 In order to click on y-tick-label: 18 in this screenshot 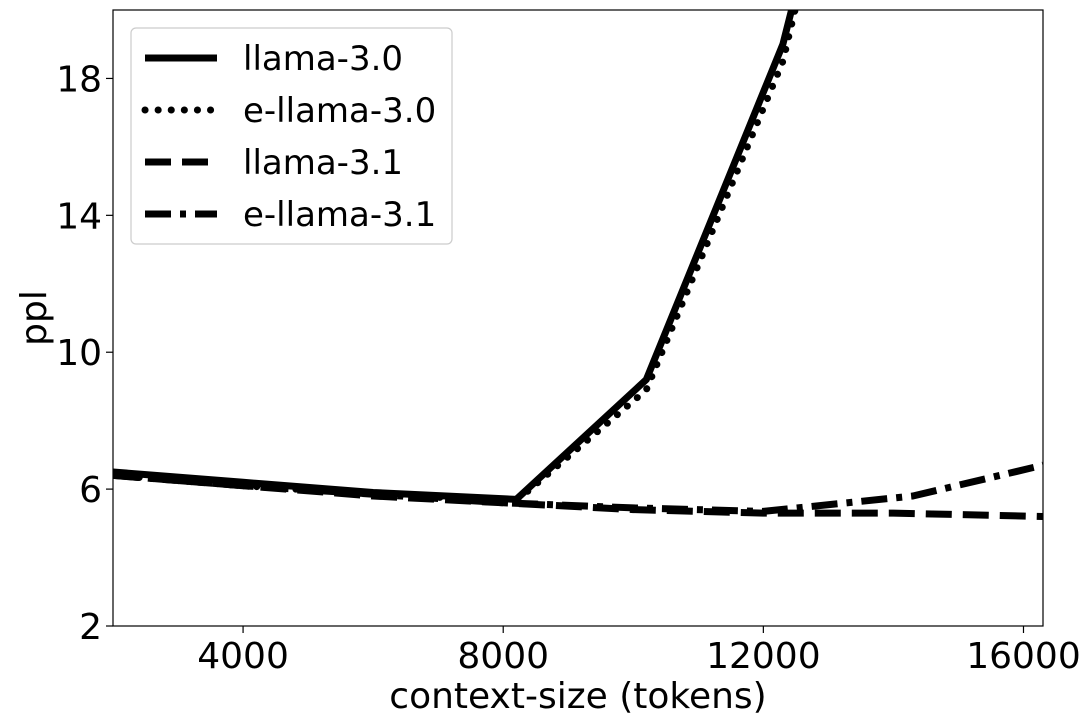, I will do `click(79, 79)`.